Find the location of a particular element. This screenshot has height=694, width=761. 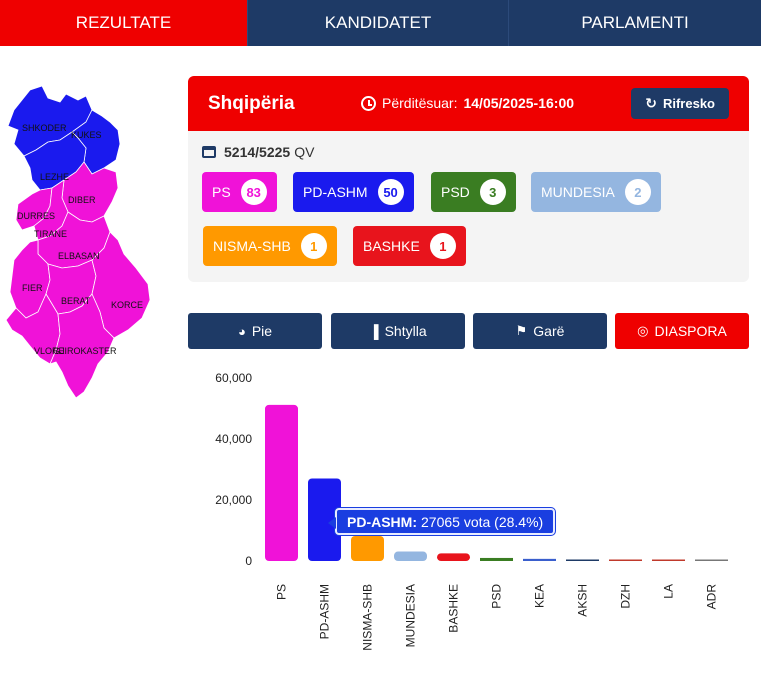

refresh-icon: ↻ is located at coordinates (651, 103).